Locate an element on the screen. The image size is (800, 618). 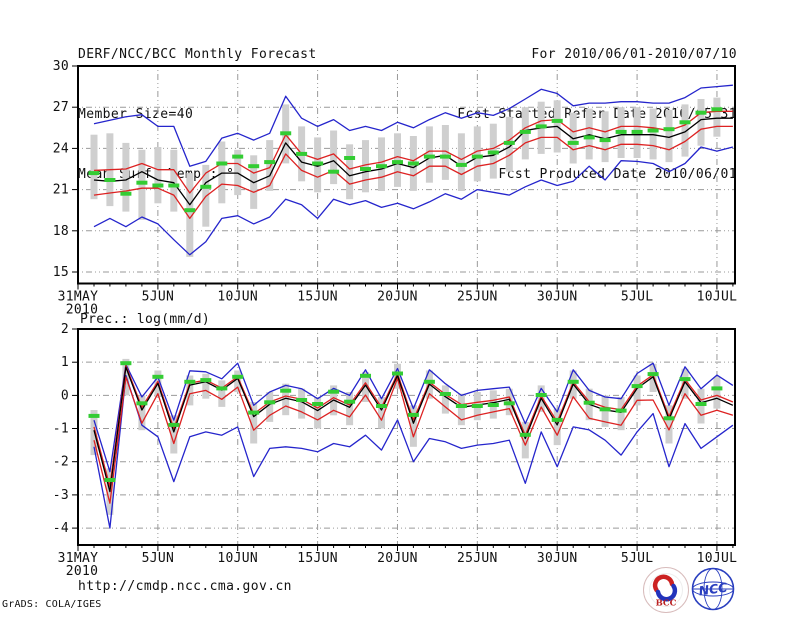
series-envelope-max-blue is located at coordinates (413, 417).